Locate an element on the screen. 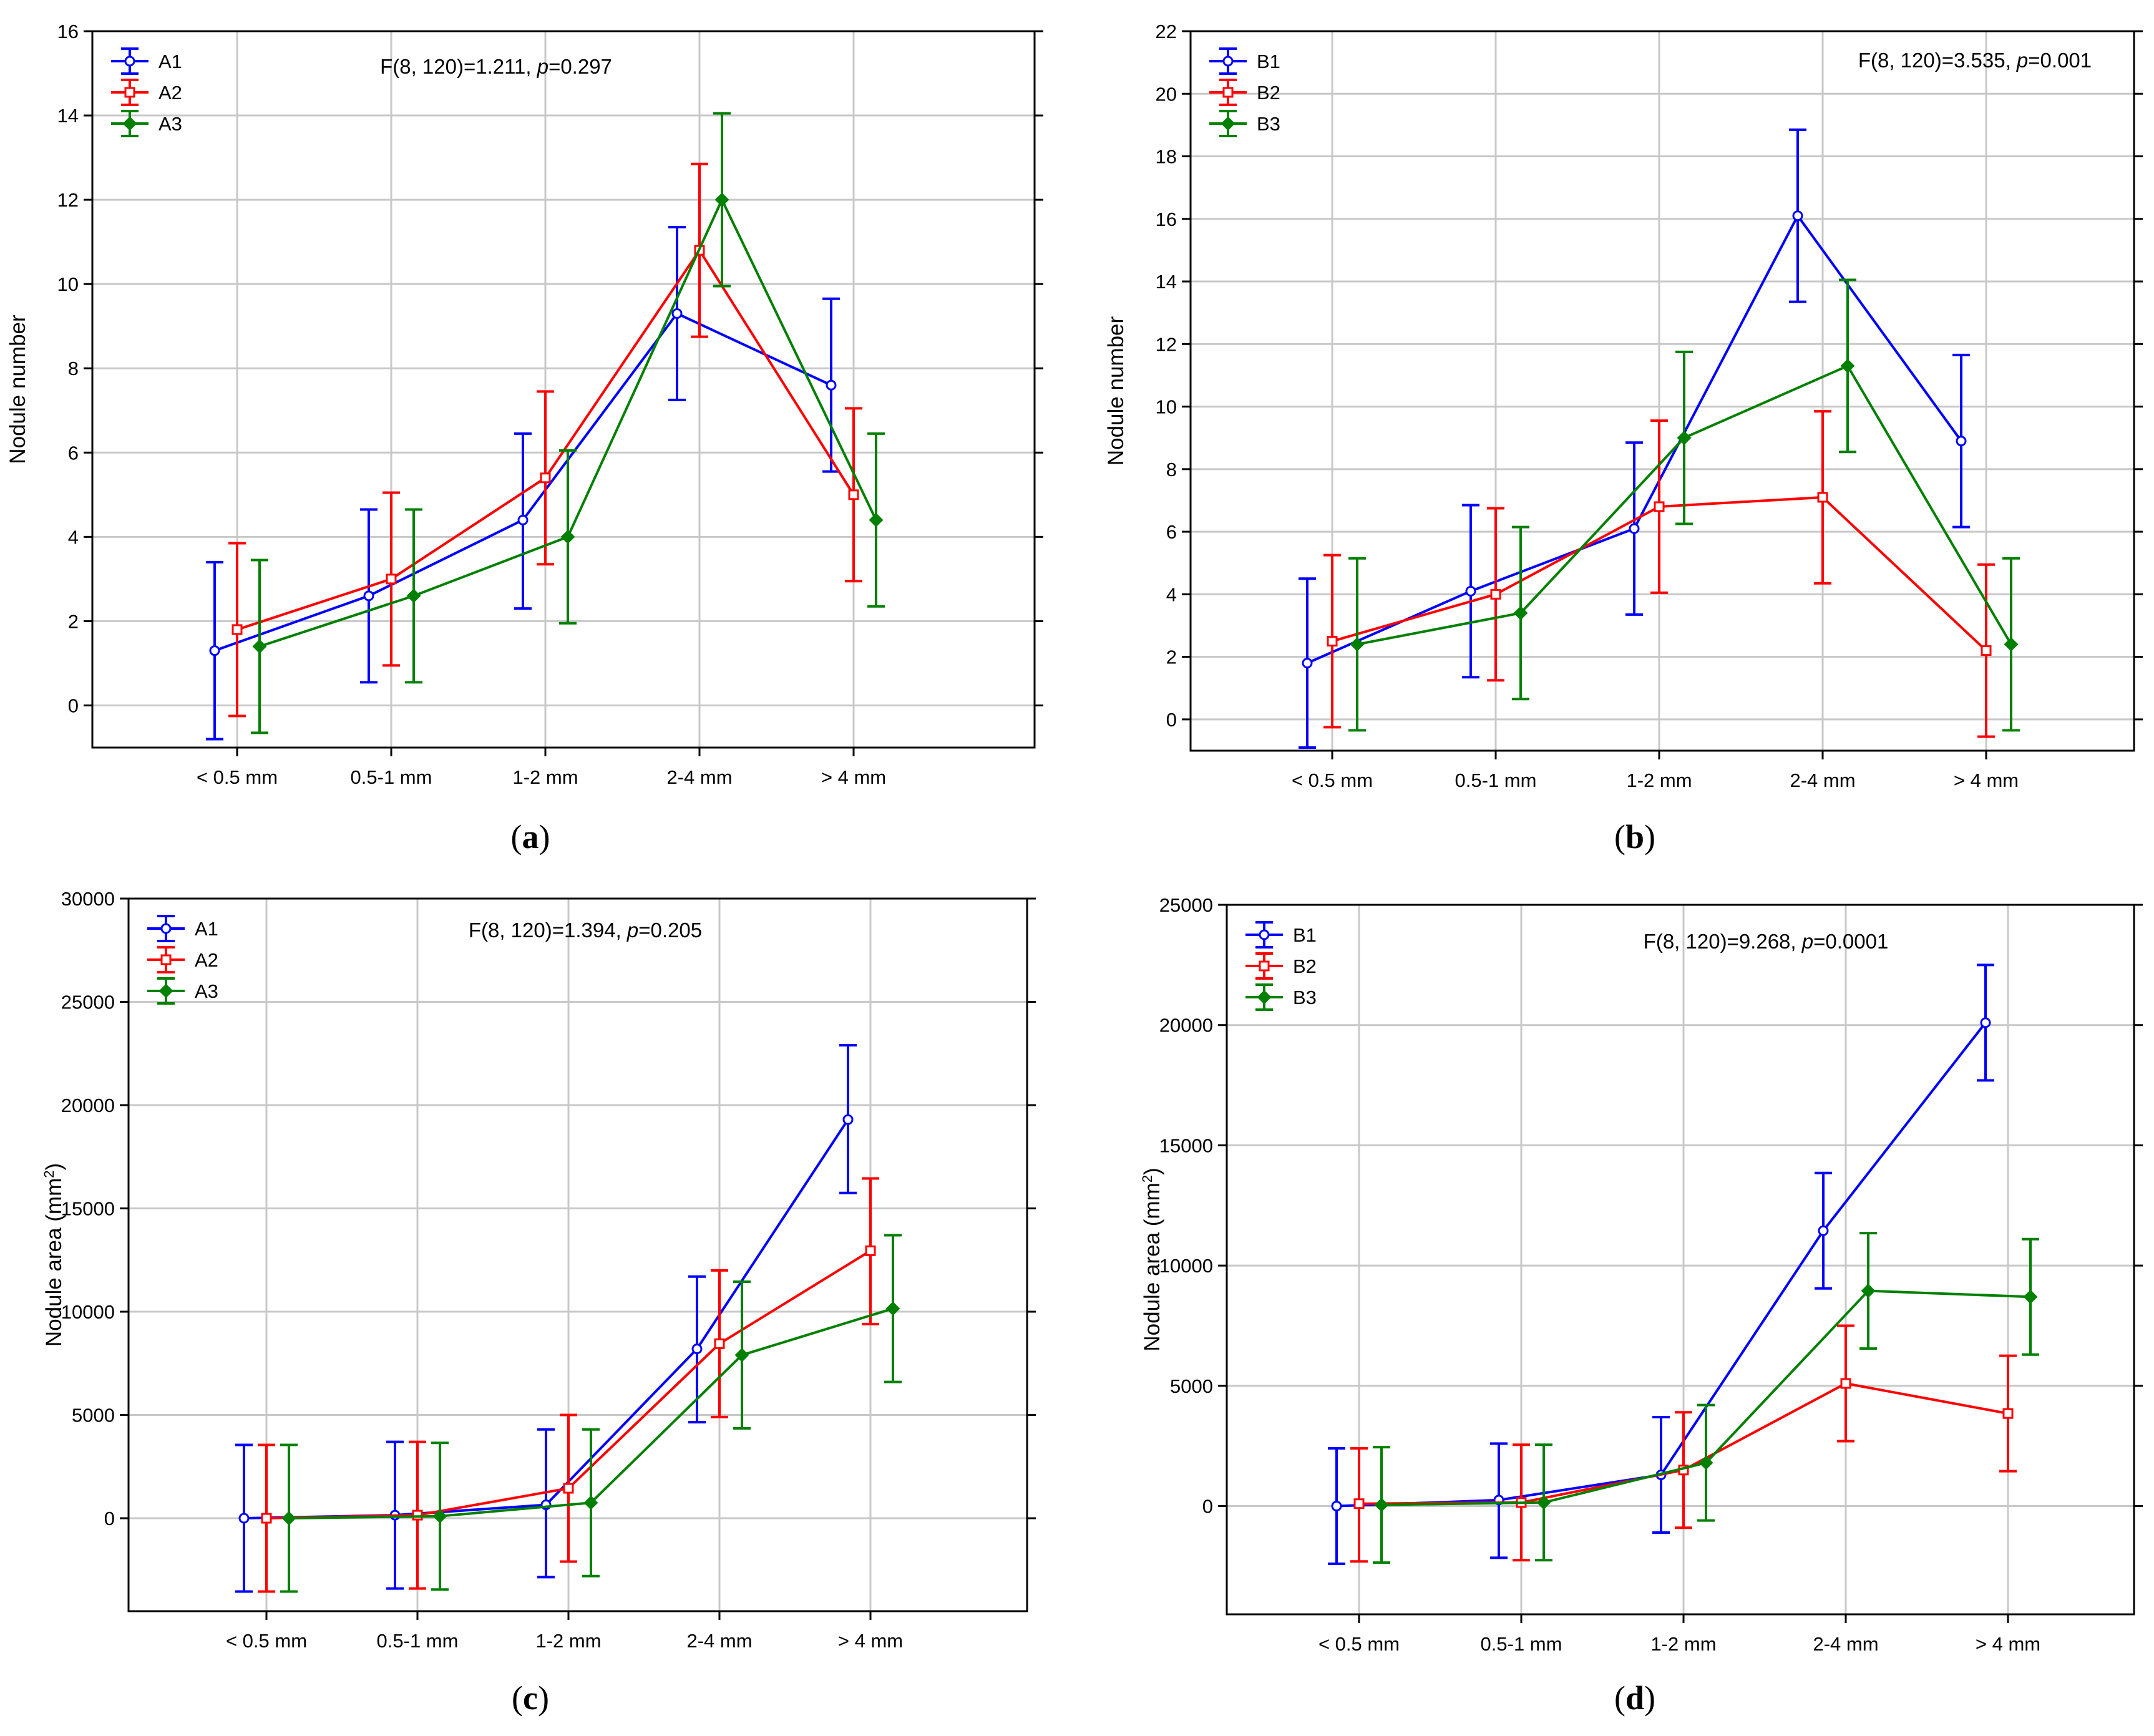  y-tick-label: 6 is located at coordinates (73, 453).